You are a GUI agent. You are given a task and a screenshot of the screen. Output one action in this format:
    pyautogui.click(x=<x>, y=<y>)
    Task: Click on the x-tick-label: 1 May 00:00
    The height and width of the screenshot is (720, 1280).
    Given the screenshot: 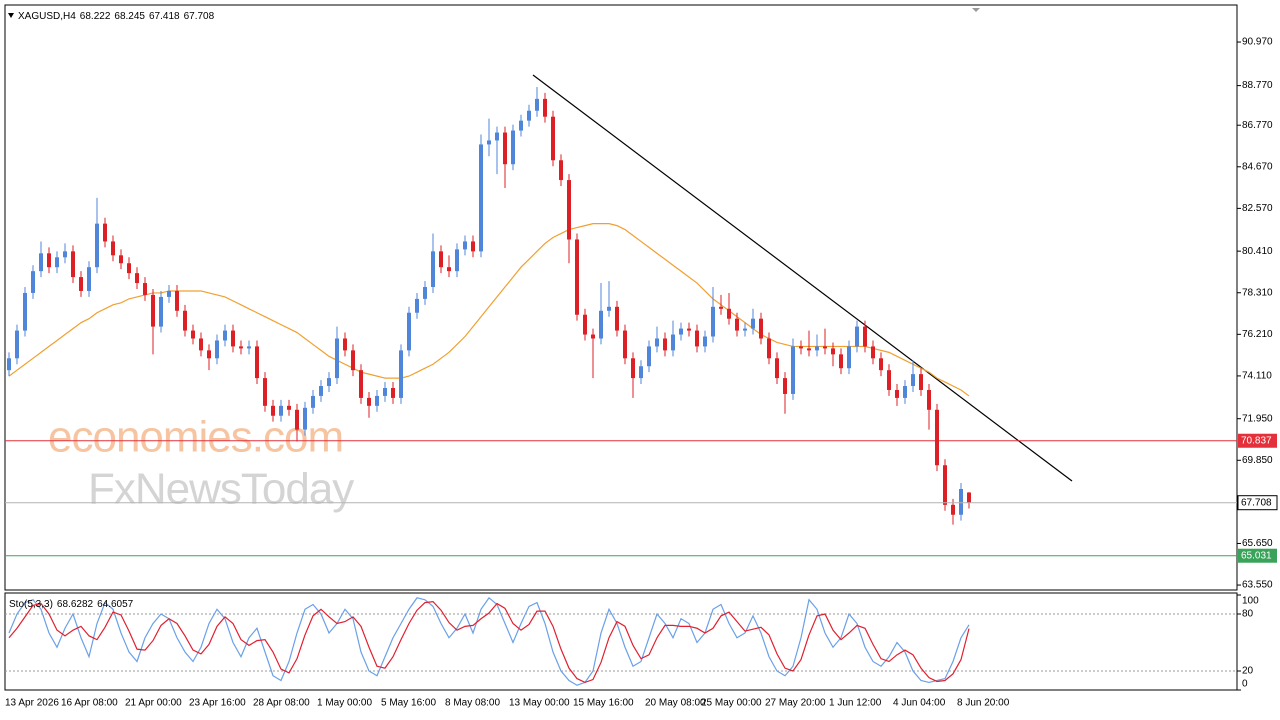 What is the action you would take?
    pyautogui.click(x=344, y=703)
    